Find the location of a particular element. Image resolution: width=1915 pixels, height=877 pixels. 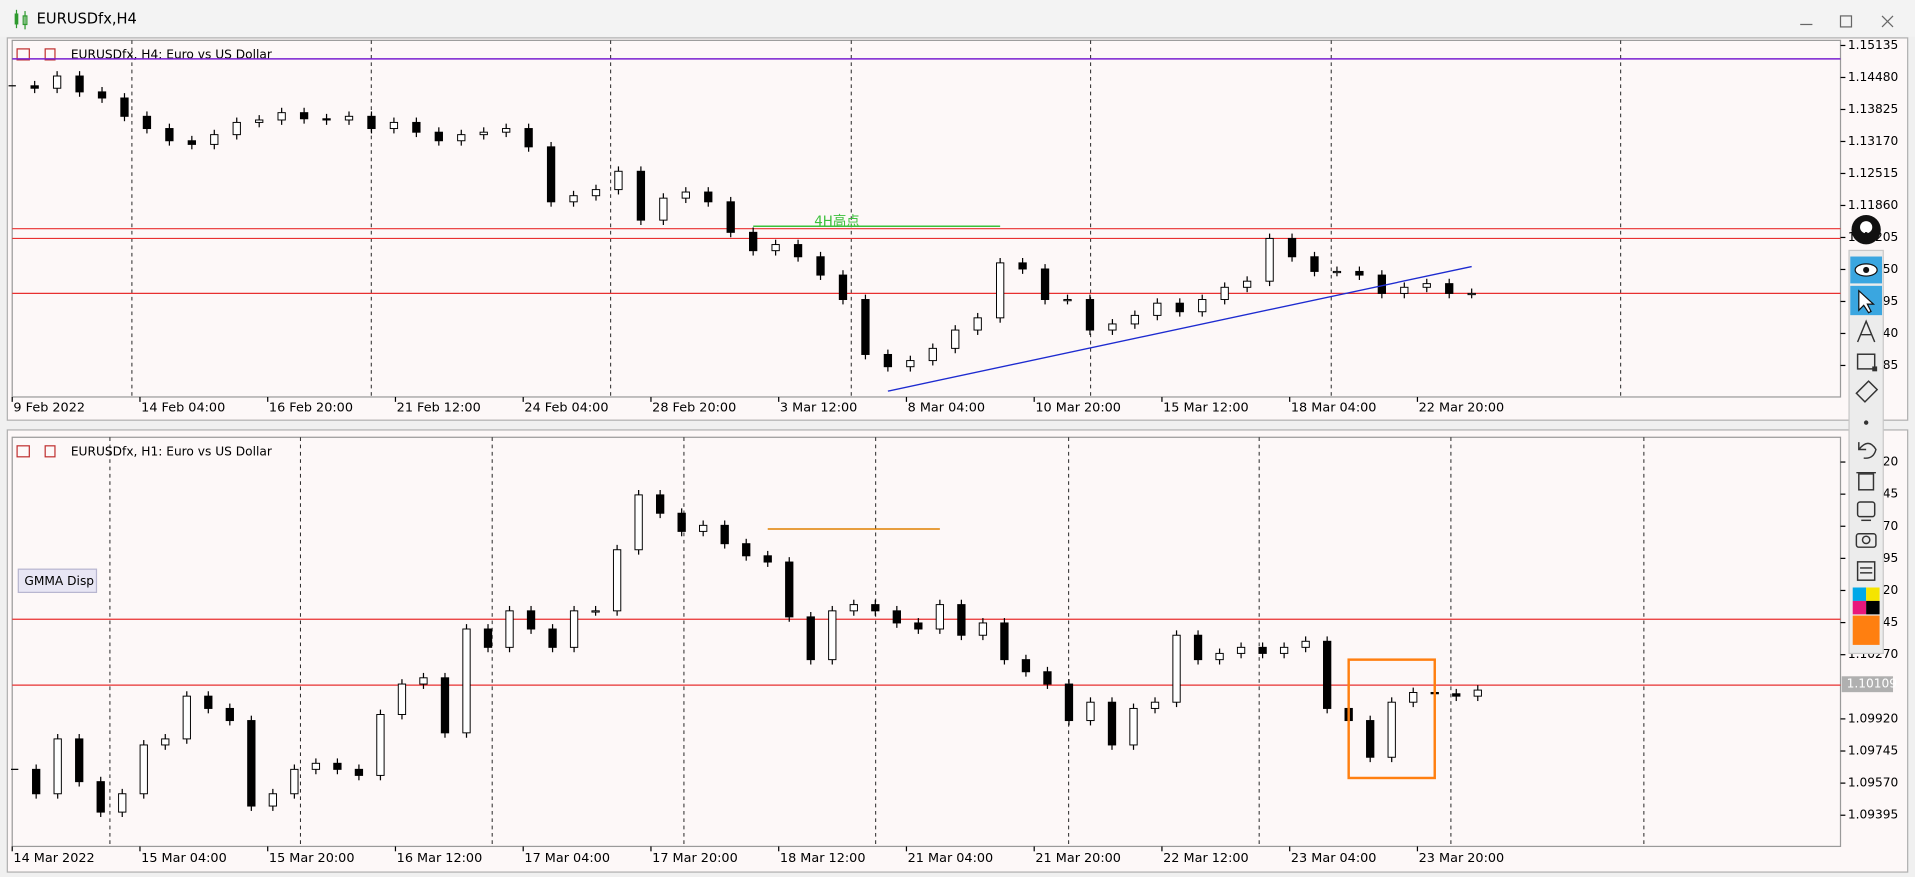

eraser-tool is located at coordinates (1867, 391).